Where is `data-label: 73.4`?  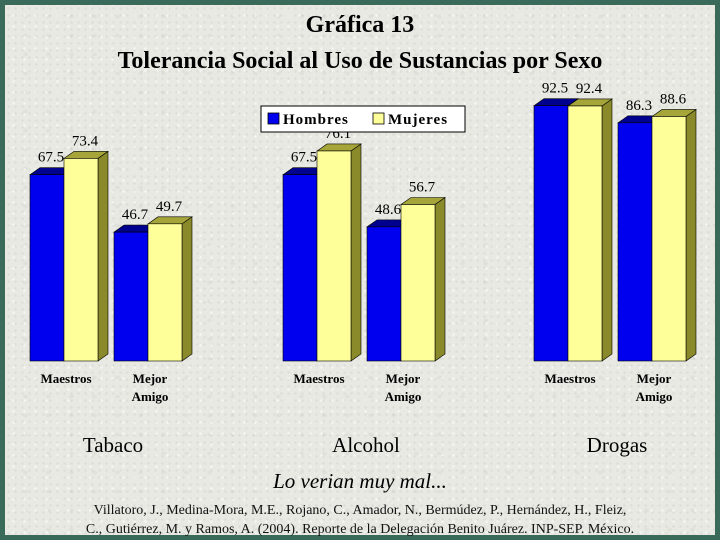 data-label: 73.4 is located at coordinates (85, 141).